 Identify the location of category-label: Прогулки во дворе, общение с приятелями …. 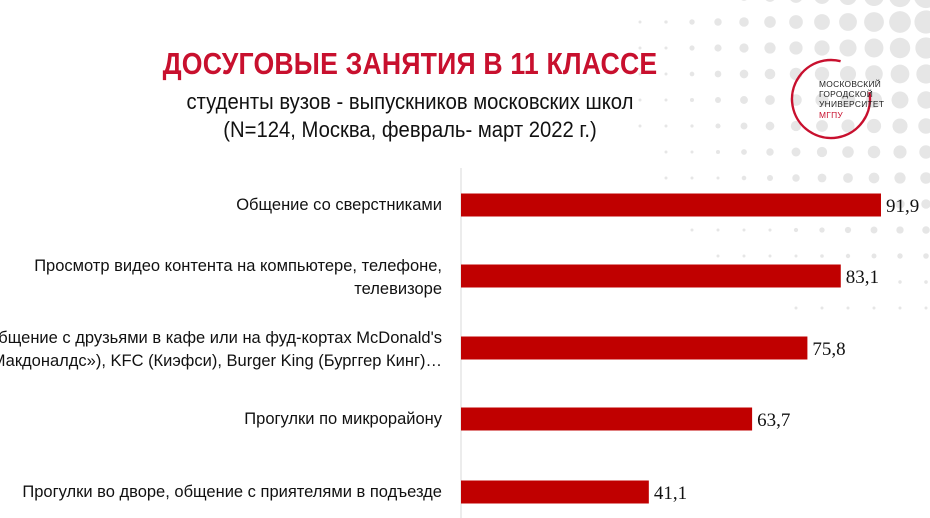
(232, 492).